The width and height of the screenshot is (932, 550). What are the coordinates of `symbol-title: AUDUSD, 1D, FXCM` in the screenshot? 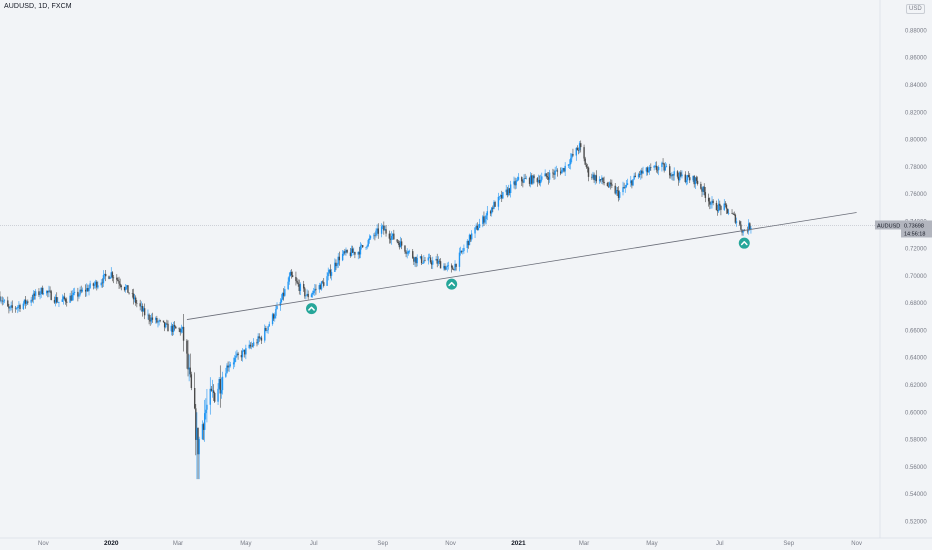 It's located at (38, 6).